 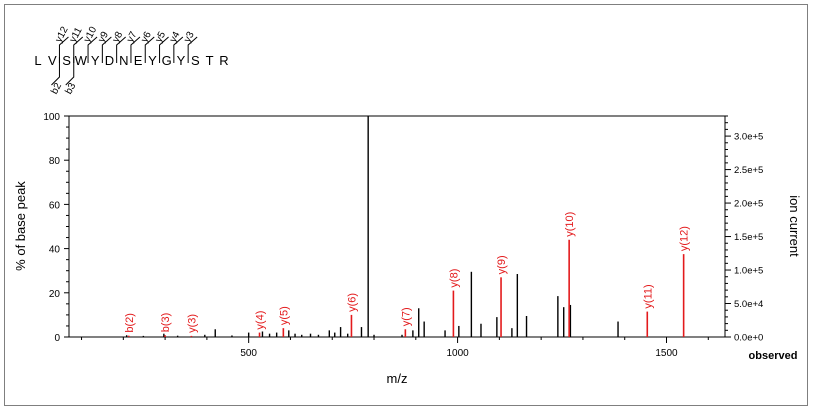 What do you see at coordinates (666, 353) in the screenshot?
I see `x-tick-label: 1500` at bounding box center [666, 353].